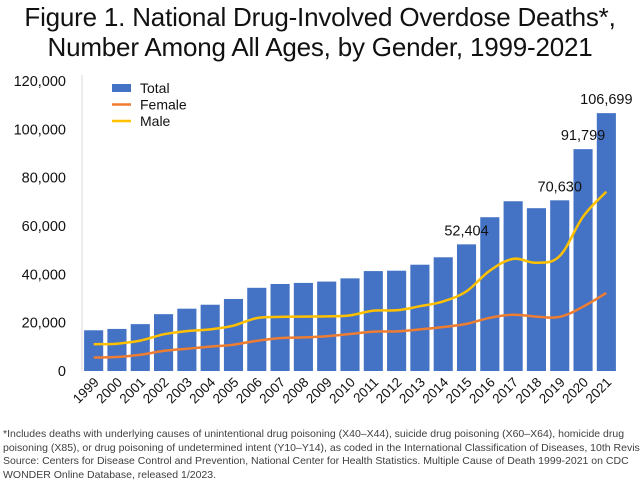 This screenshot has height=484, width=640. Describe the element at coordinates (202, 390) in the screenshot. I see `x-tick-label: 2004` at that location.